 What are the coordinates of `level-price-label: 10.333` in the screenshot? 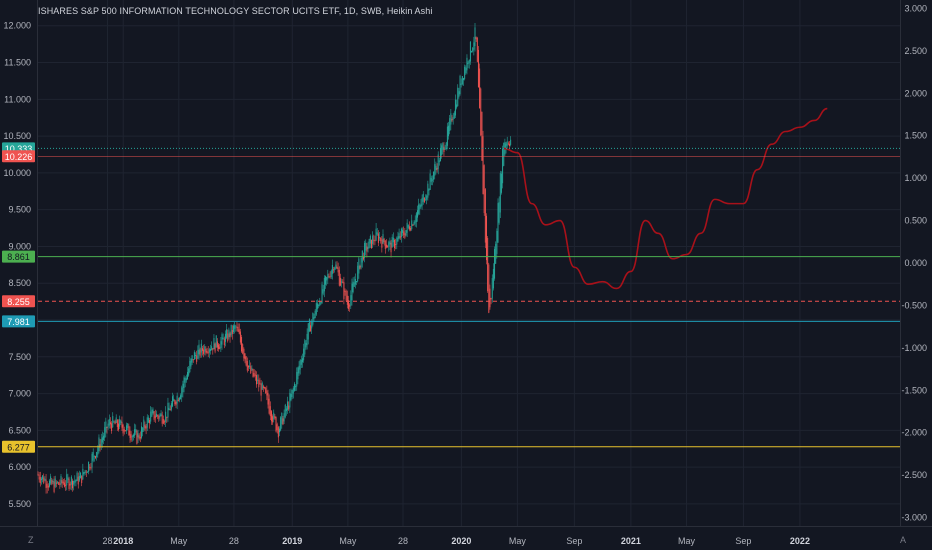 It's located at (19, 149).